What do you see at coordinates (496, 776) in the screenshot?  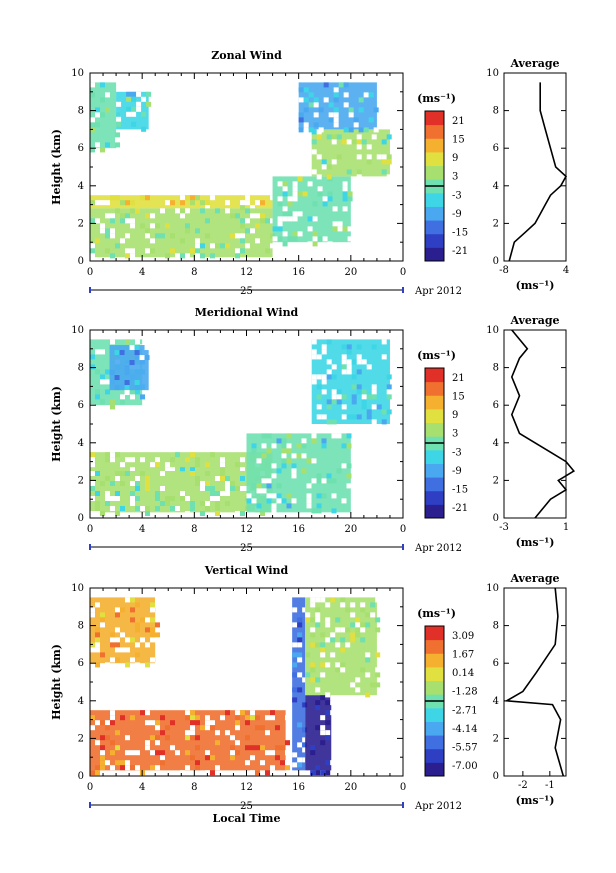 I see `average-y-tick-label: 0` at bounding box center [496, 776].